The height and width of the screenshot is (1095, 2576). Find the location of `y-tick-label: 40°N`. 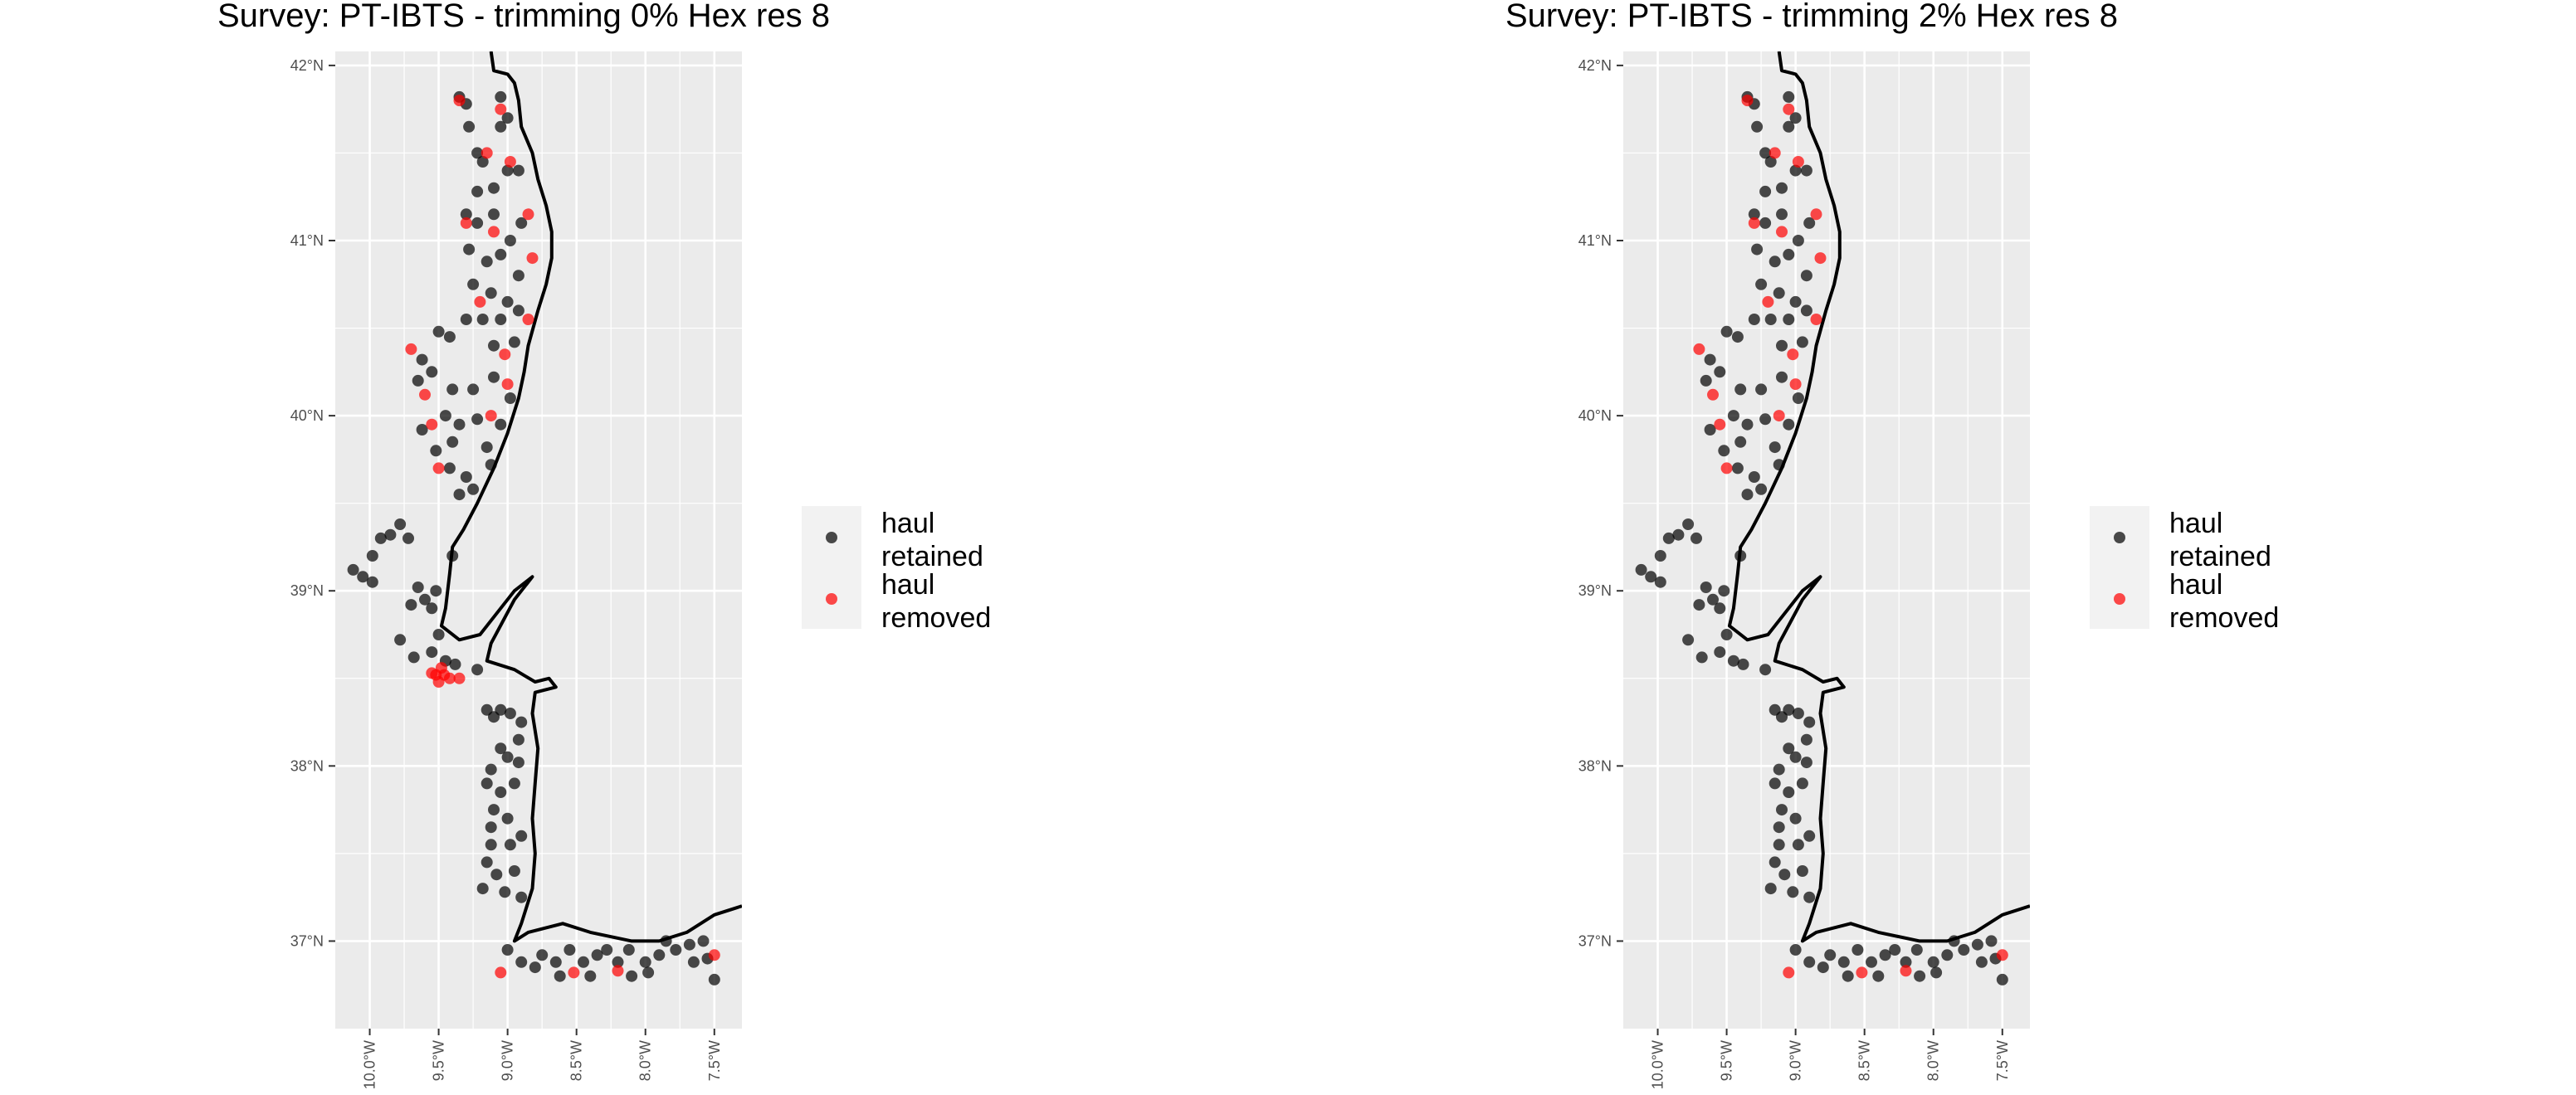

y-tick-label: 40°N is located at coordinates (307, 415).